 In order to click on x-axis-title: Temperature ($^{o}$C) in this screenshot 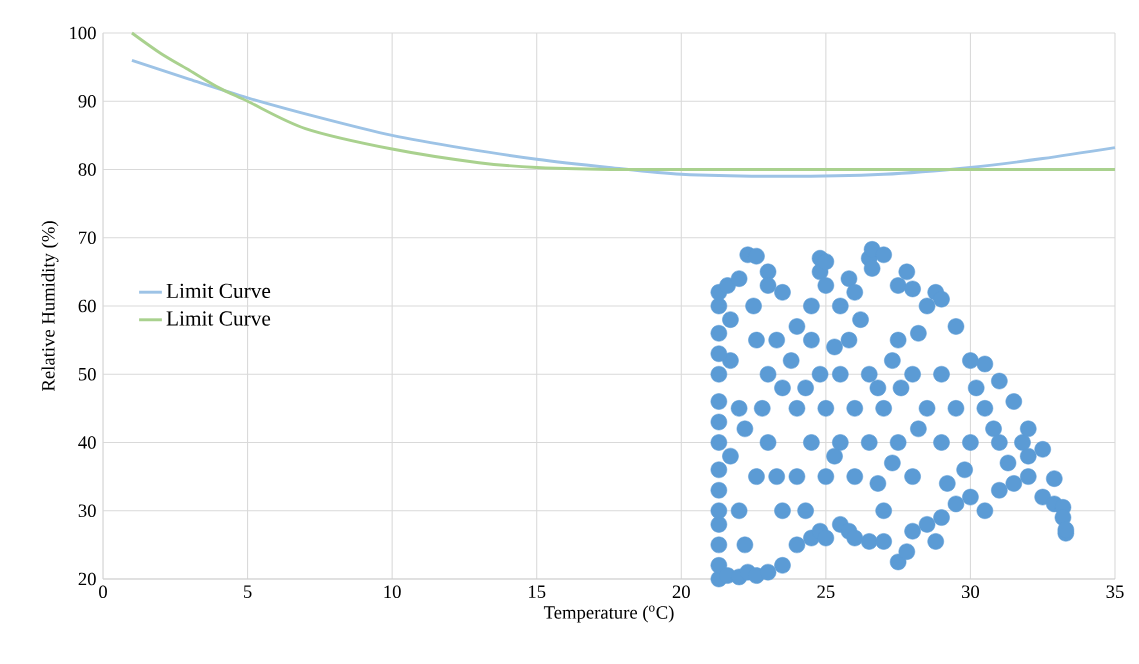, I will do `click(608, 614)`.